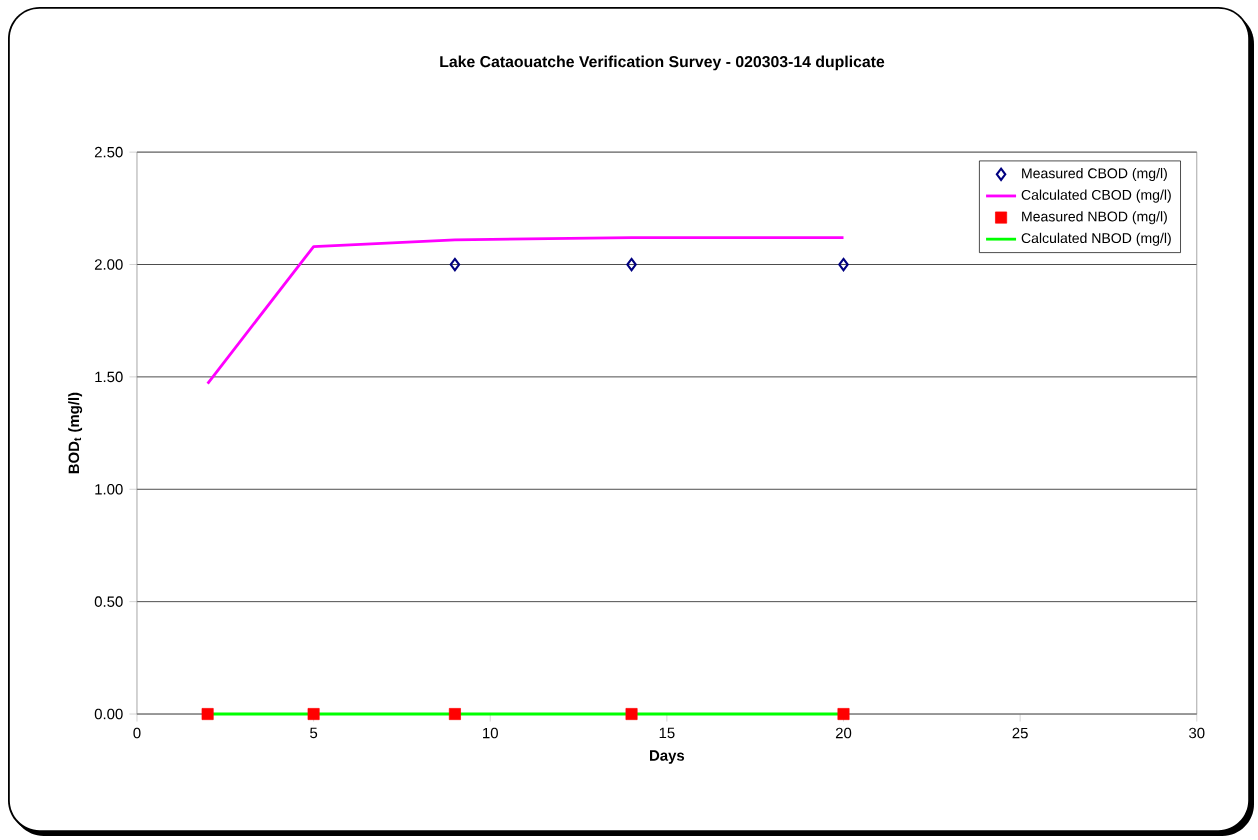 The height and width of the screenshot is (840, 1258). I want to click on legend-label: Measured NBOD (mg/l), so click(1094, 218).